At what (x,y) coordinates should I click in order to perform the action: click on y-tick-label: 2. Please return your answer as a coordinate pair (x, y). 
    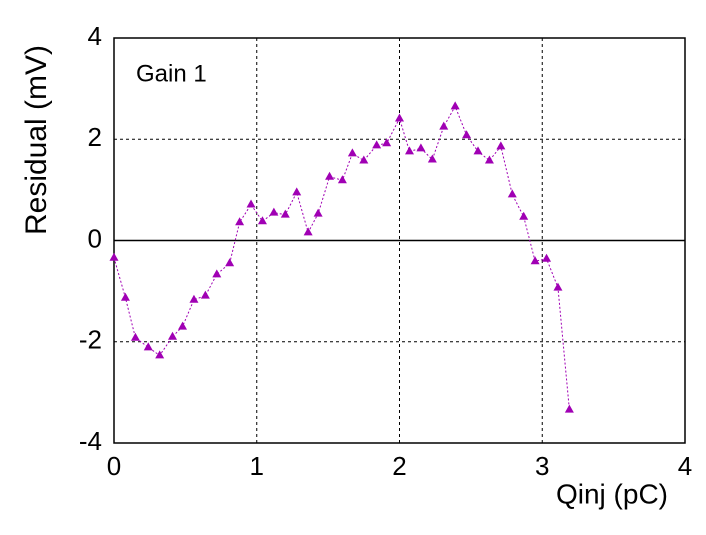
    Looking at the image, I should click on (95, 137).